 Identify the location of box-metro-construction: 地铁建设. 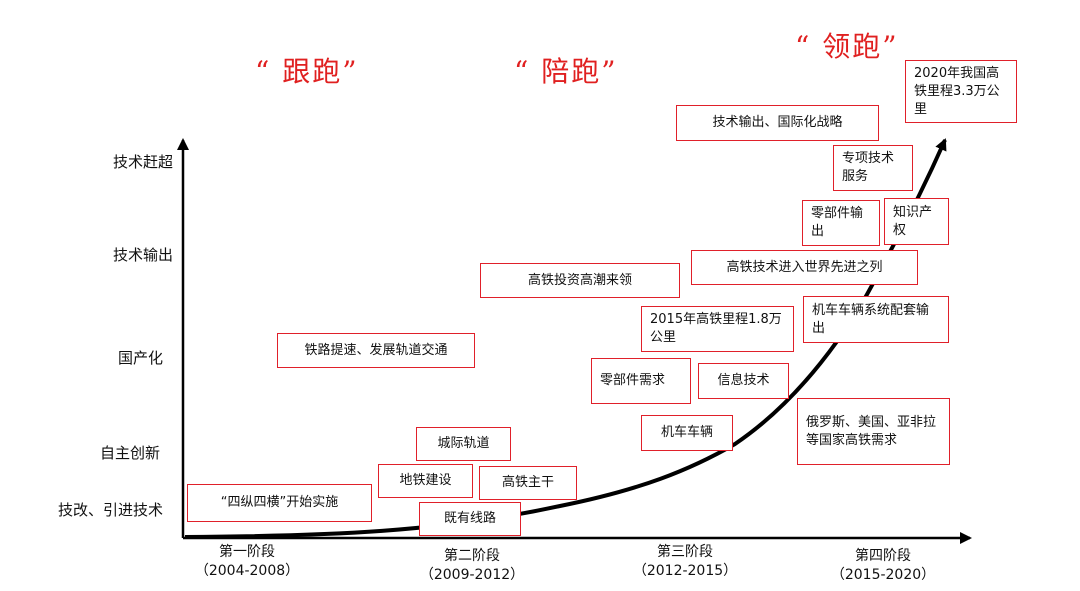
(425, 481).